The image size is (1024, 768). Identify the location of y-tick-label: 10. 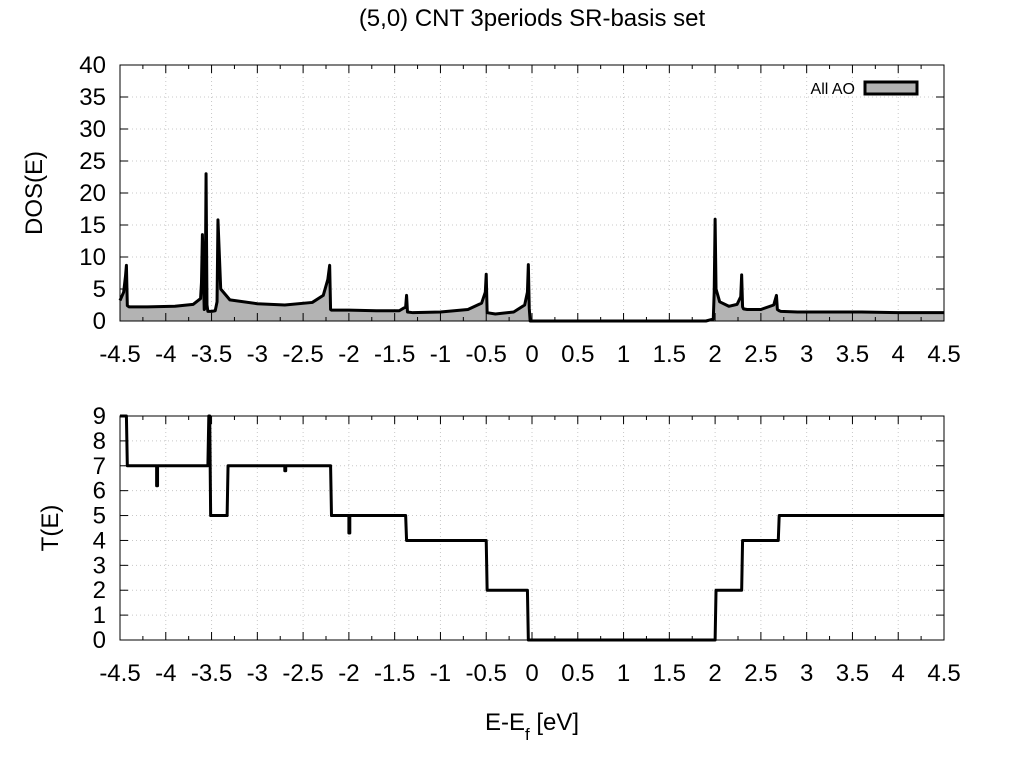
(92, 257).